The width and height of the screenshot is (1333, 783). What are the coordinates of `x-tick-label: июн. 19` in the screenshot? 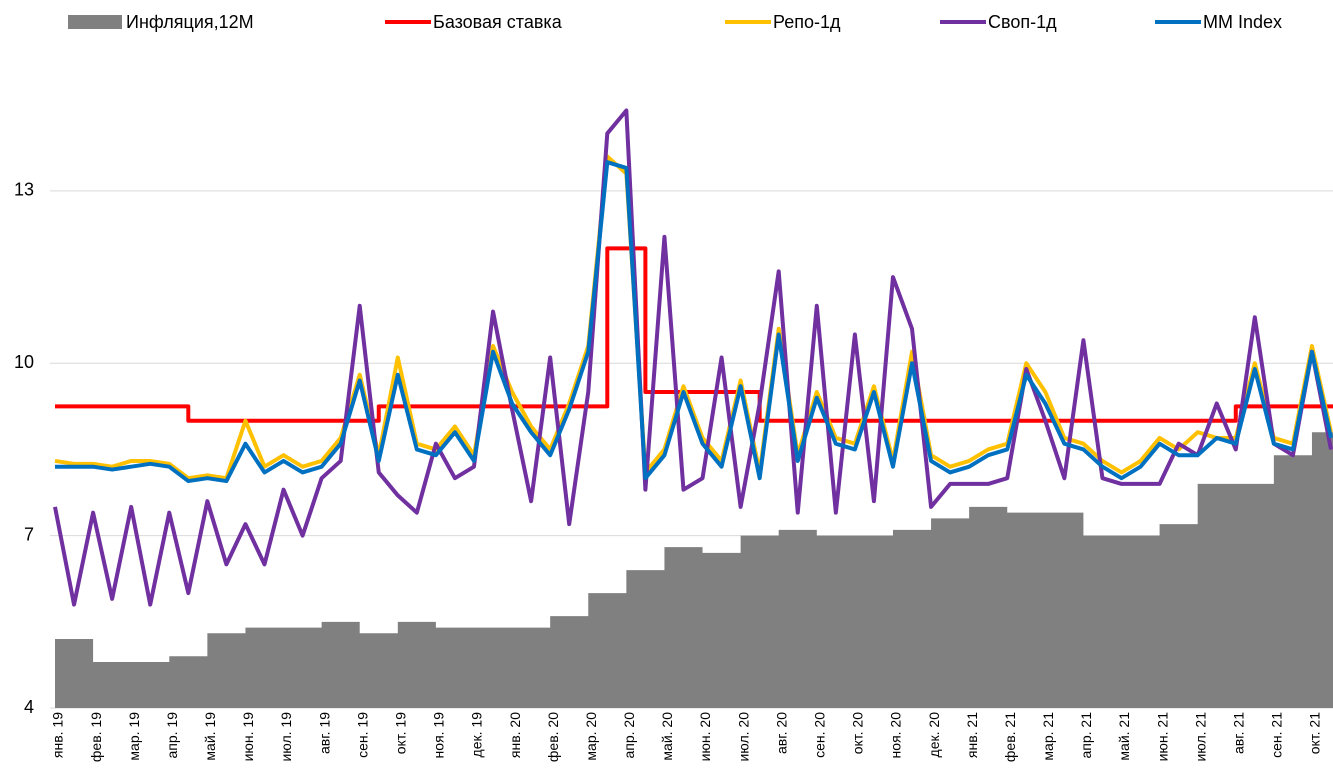 It's located at (248, 737).